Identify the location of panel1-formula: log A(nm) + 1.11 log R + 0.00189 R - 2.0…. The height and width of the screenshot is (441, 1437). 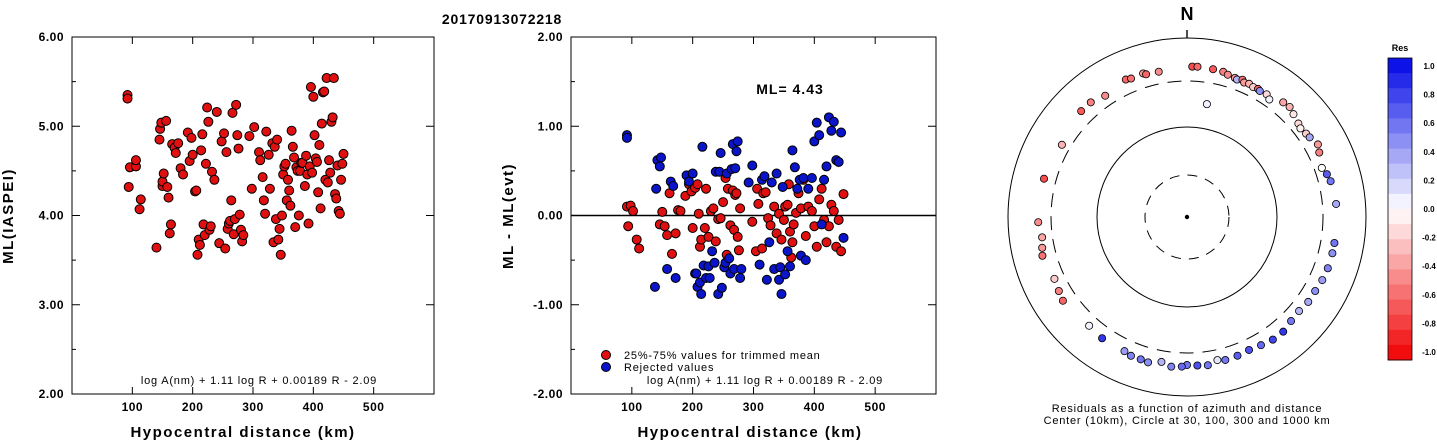
(259, 381).